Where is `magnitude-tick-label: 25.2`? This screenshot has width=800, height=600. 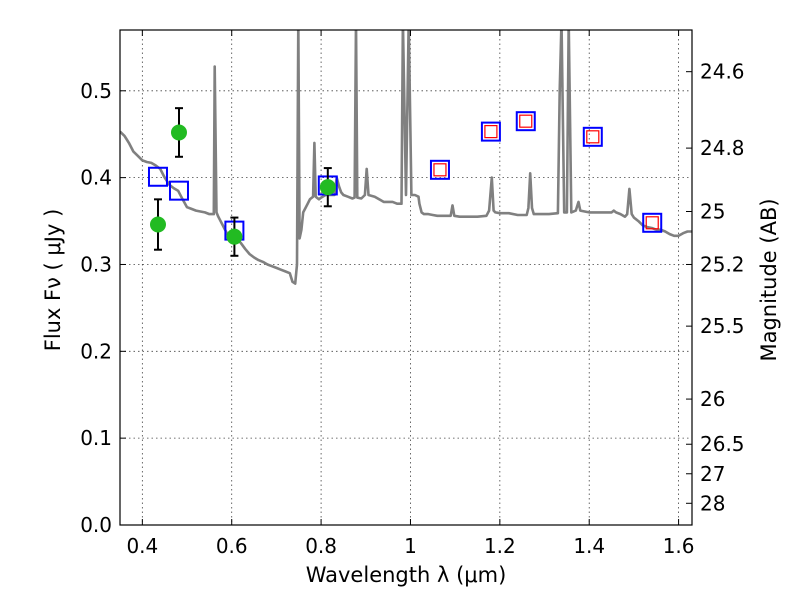
magnitude-tick-label: 25.2 is located at coordinates (722, 264).